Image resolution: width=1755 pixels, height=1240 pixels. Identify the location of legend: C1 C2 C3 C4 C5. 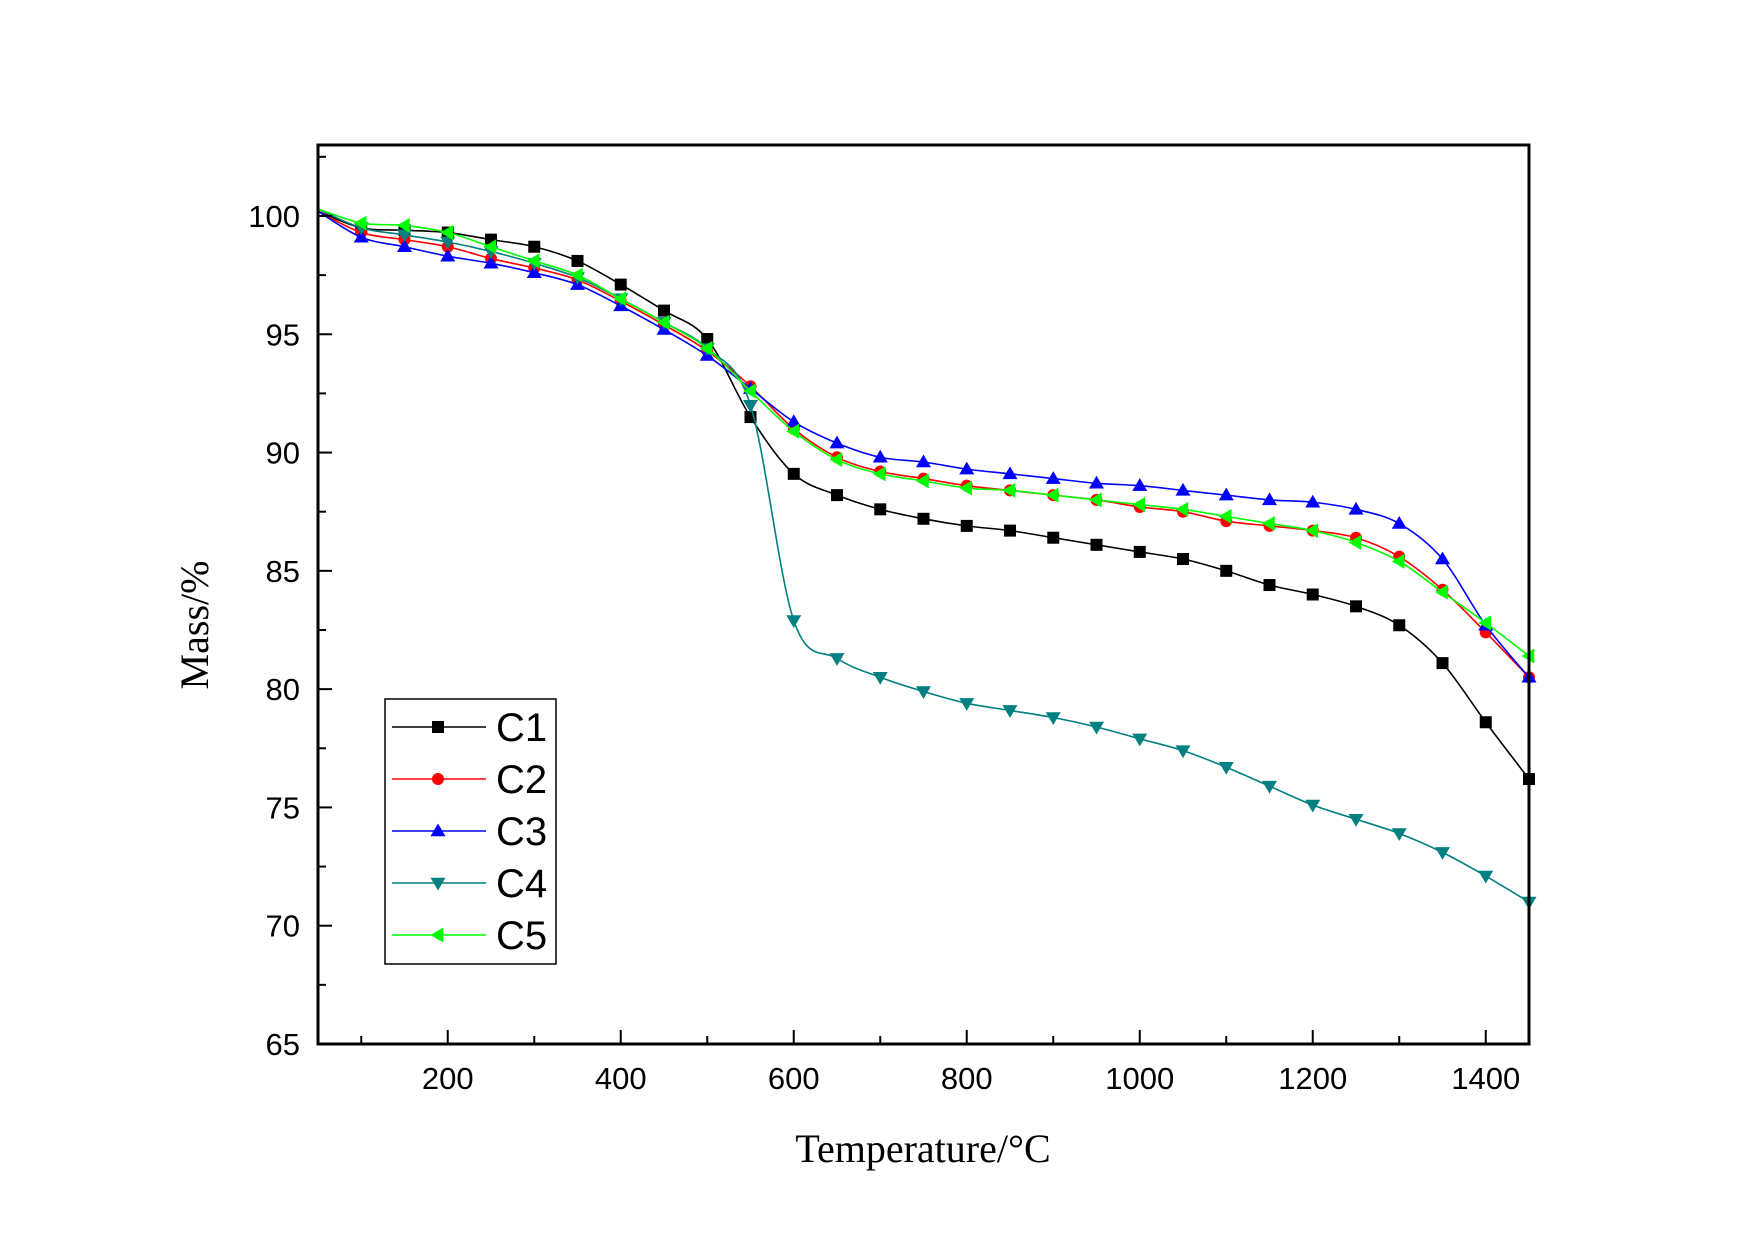
(470, 831).